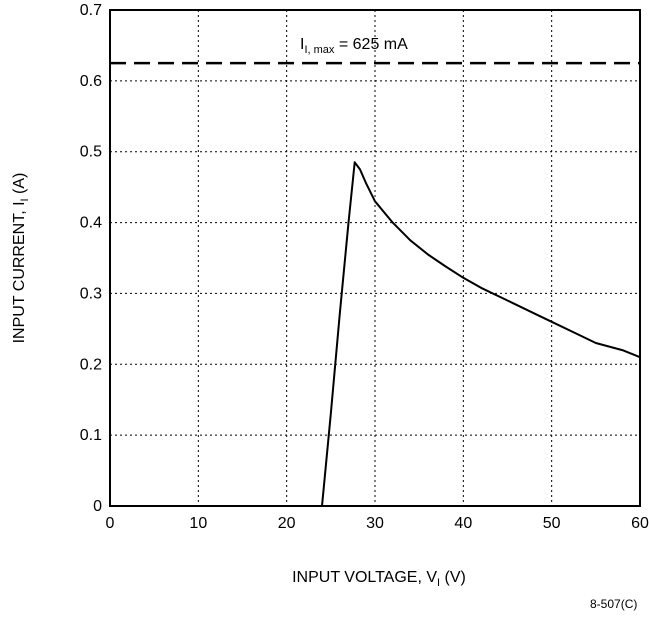  I want to click on y-tick-label: 0, so click(97, 506).